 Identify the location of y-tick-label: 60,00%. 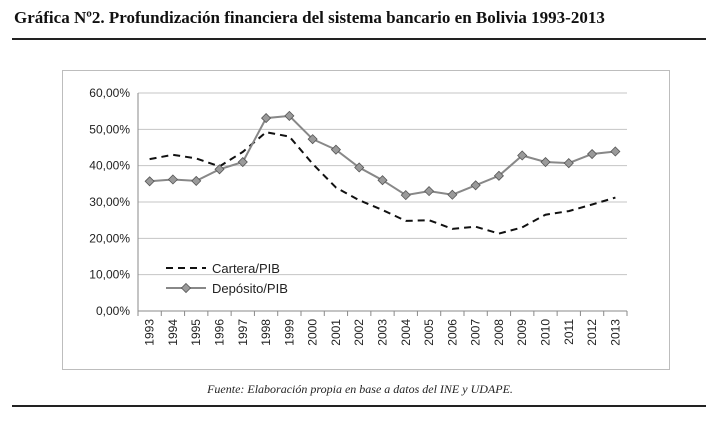
(109, 93).